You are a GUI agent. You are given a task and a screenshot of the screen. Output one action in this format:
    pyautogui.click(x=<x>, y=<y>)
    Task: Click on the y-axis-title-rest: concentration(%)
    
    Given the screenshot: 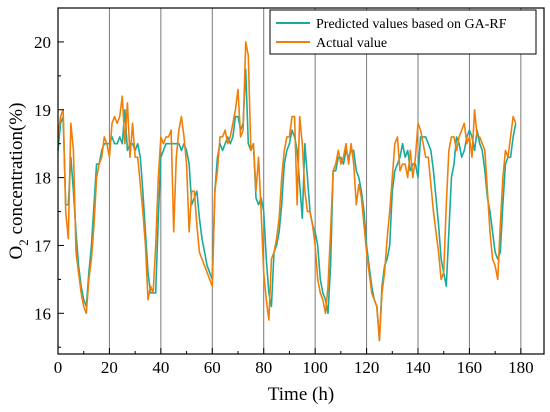 What is the action you would take?
    pyautogui.click(x=16, y=171)
    